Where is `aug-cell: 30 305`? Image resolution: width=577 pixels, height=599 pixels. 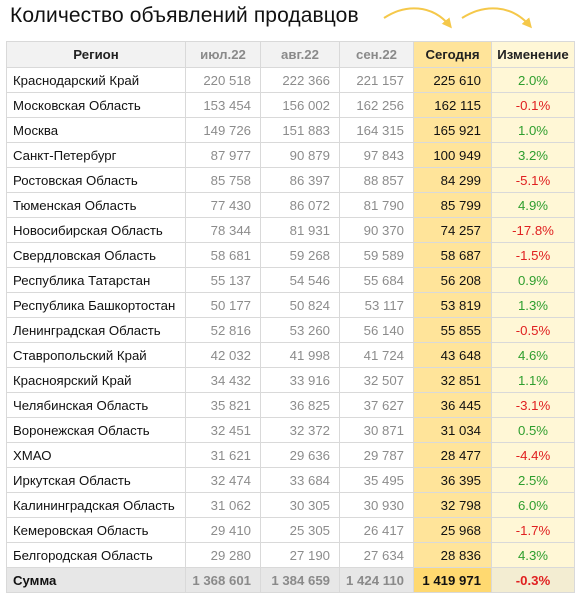
aug-cell: 30 305 is located at coordinates (300, 505).